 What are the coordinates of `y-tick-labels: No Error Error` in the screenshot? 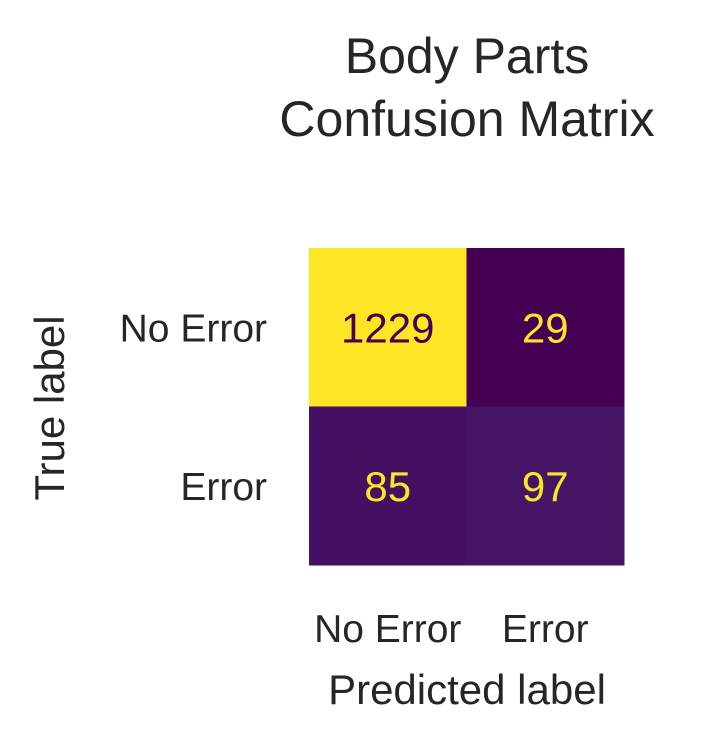 It's located at (193, 408).